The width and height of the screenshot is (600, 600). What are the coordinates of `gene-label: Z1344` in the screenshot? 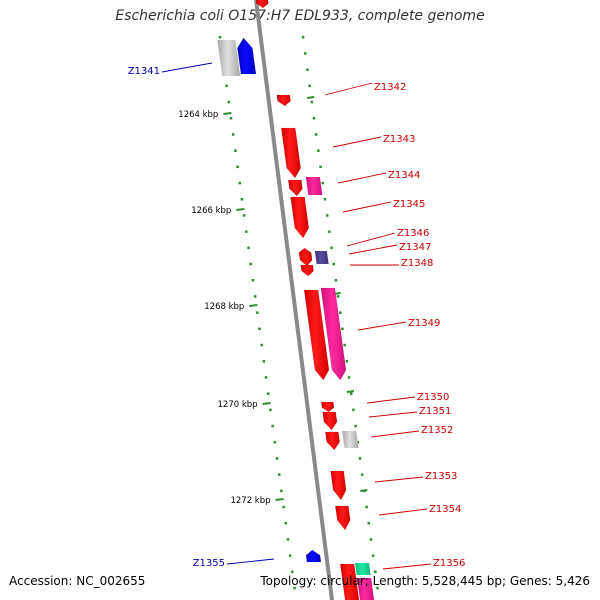 It's located at (404, 175).